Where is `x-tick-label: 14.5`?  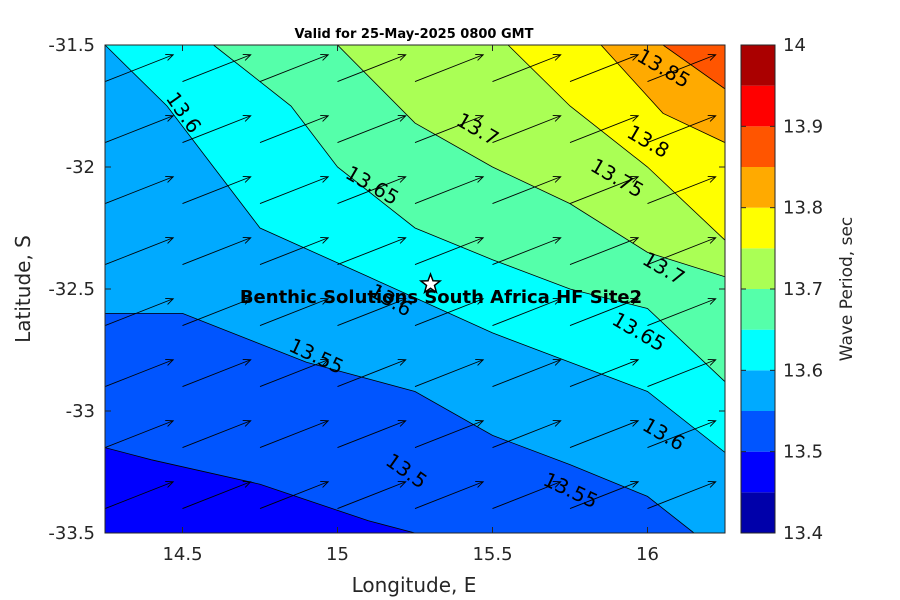
x-tick-label: 14.5 is located at coordinates (182, 554).